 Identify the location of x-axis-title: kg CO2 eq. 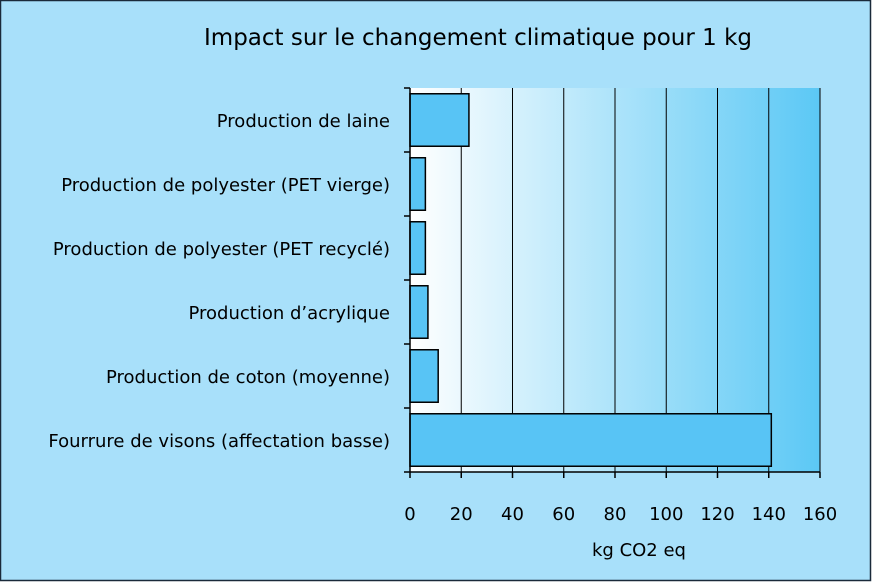
(639, 550).